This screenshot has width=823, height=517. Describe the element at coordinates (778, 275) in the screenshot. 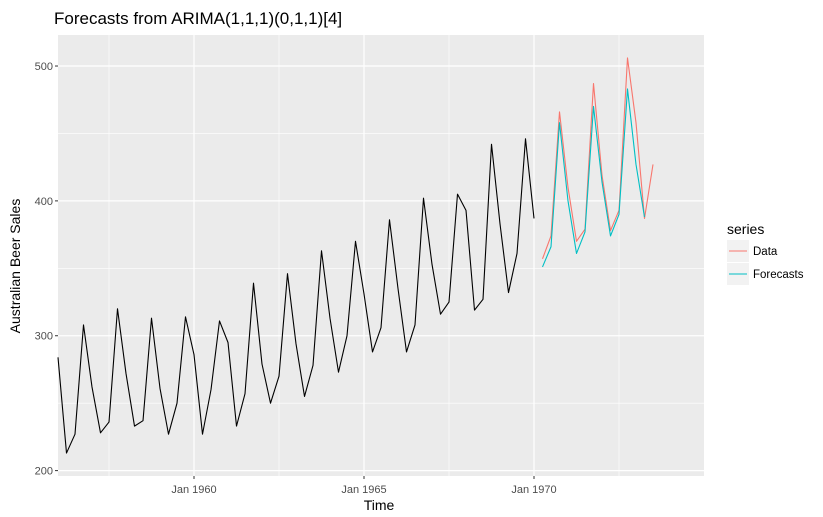

I see `legend-label: Forecasts` at that location.